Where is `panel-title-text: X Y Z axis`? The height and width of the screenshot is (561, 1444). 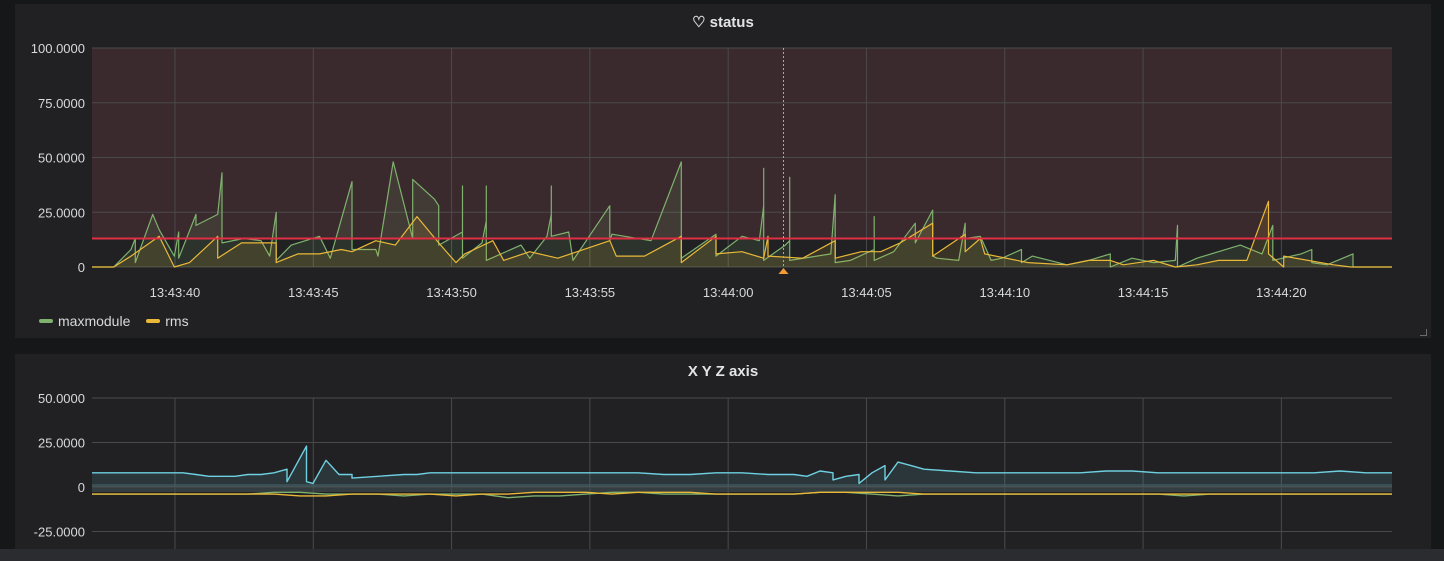 panel-title-text: X Y Z axis is located at coordinates (723, 371).